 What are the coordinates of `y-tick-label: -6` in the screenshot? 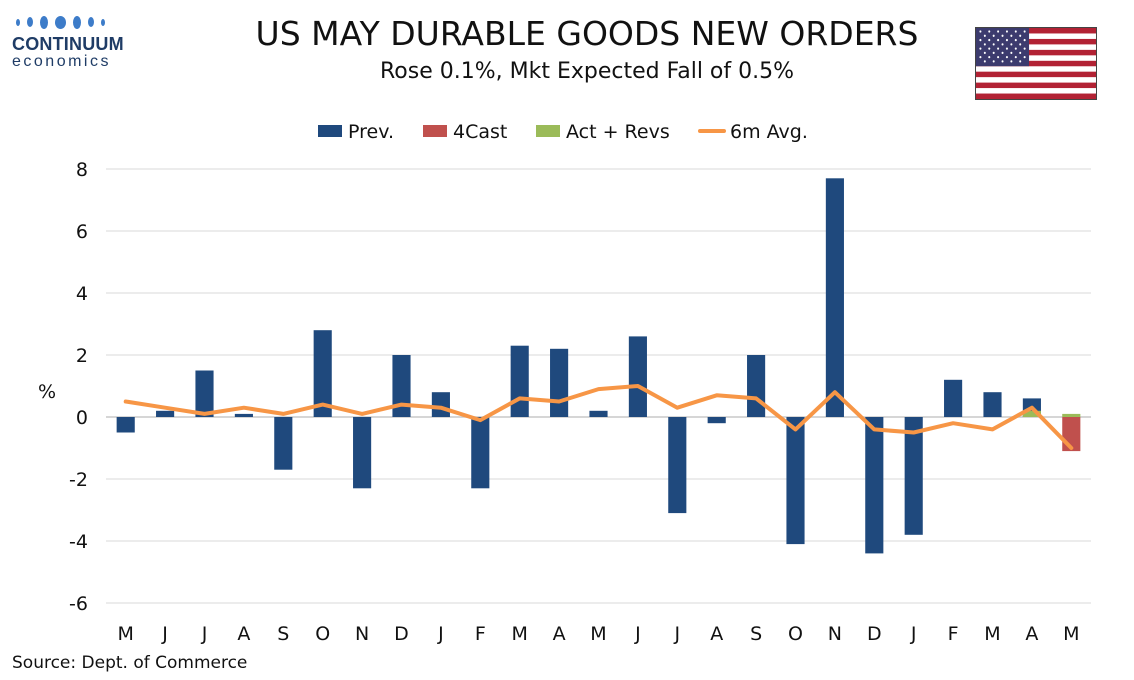 It's located at (78, 604).